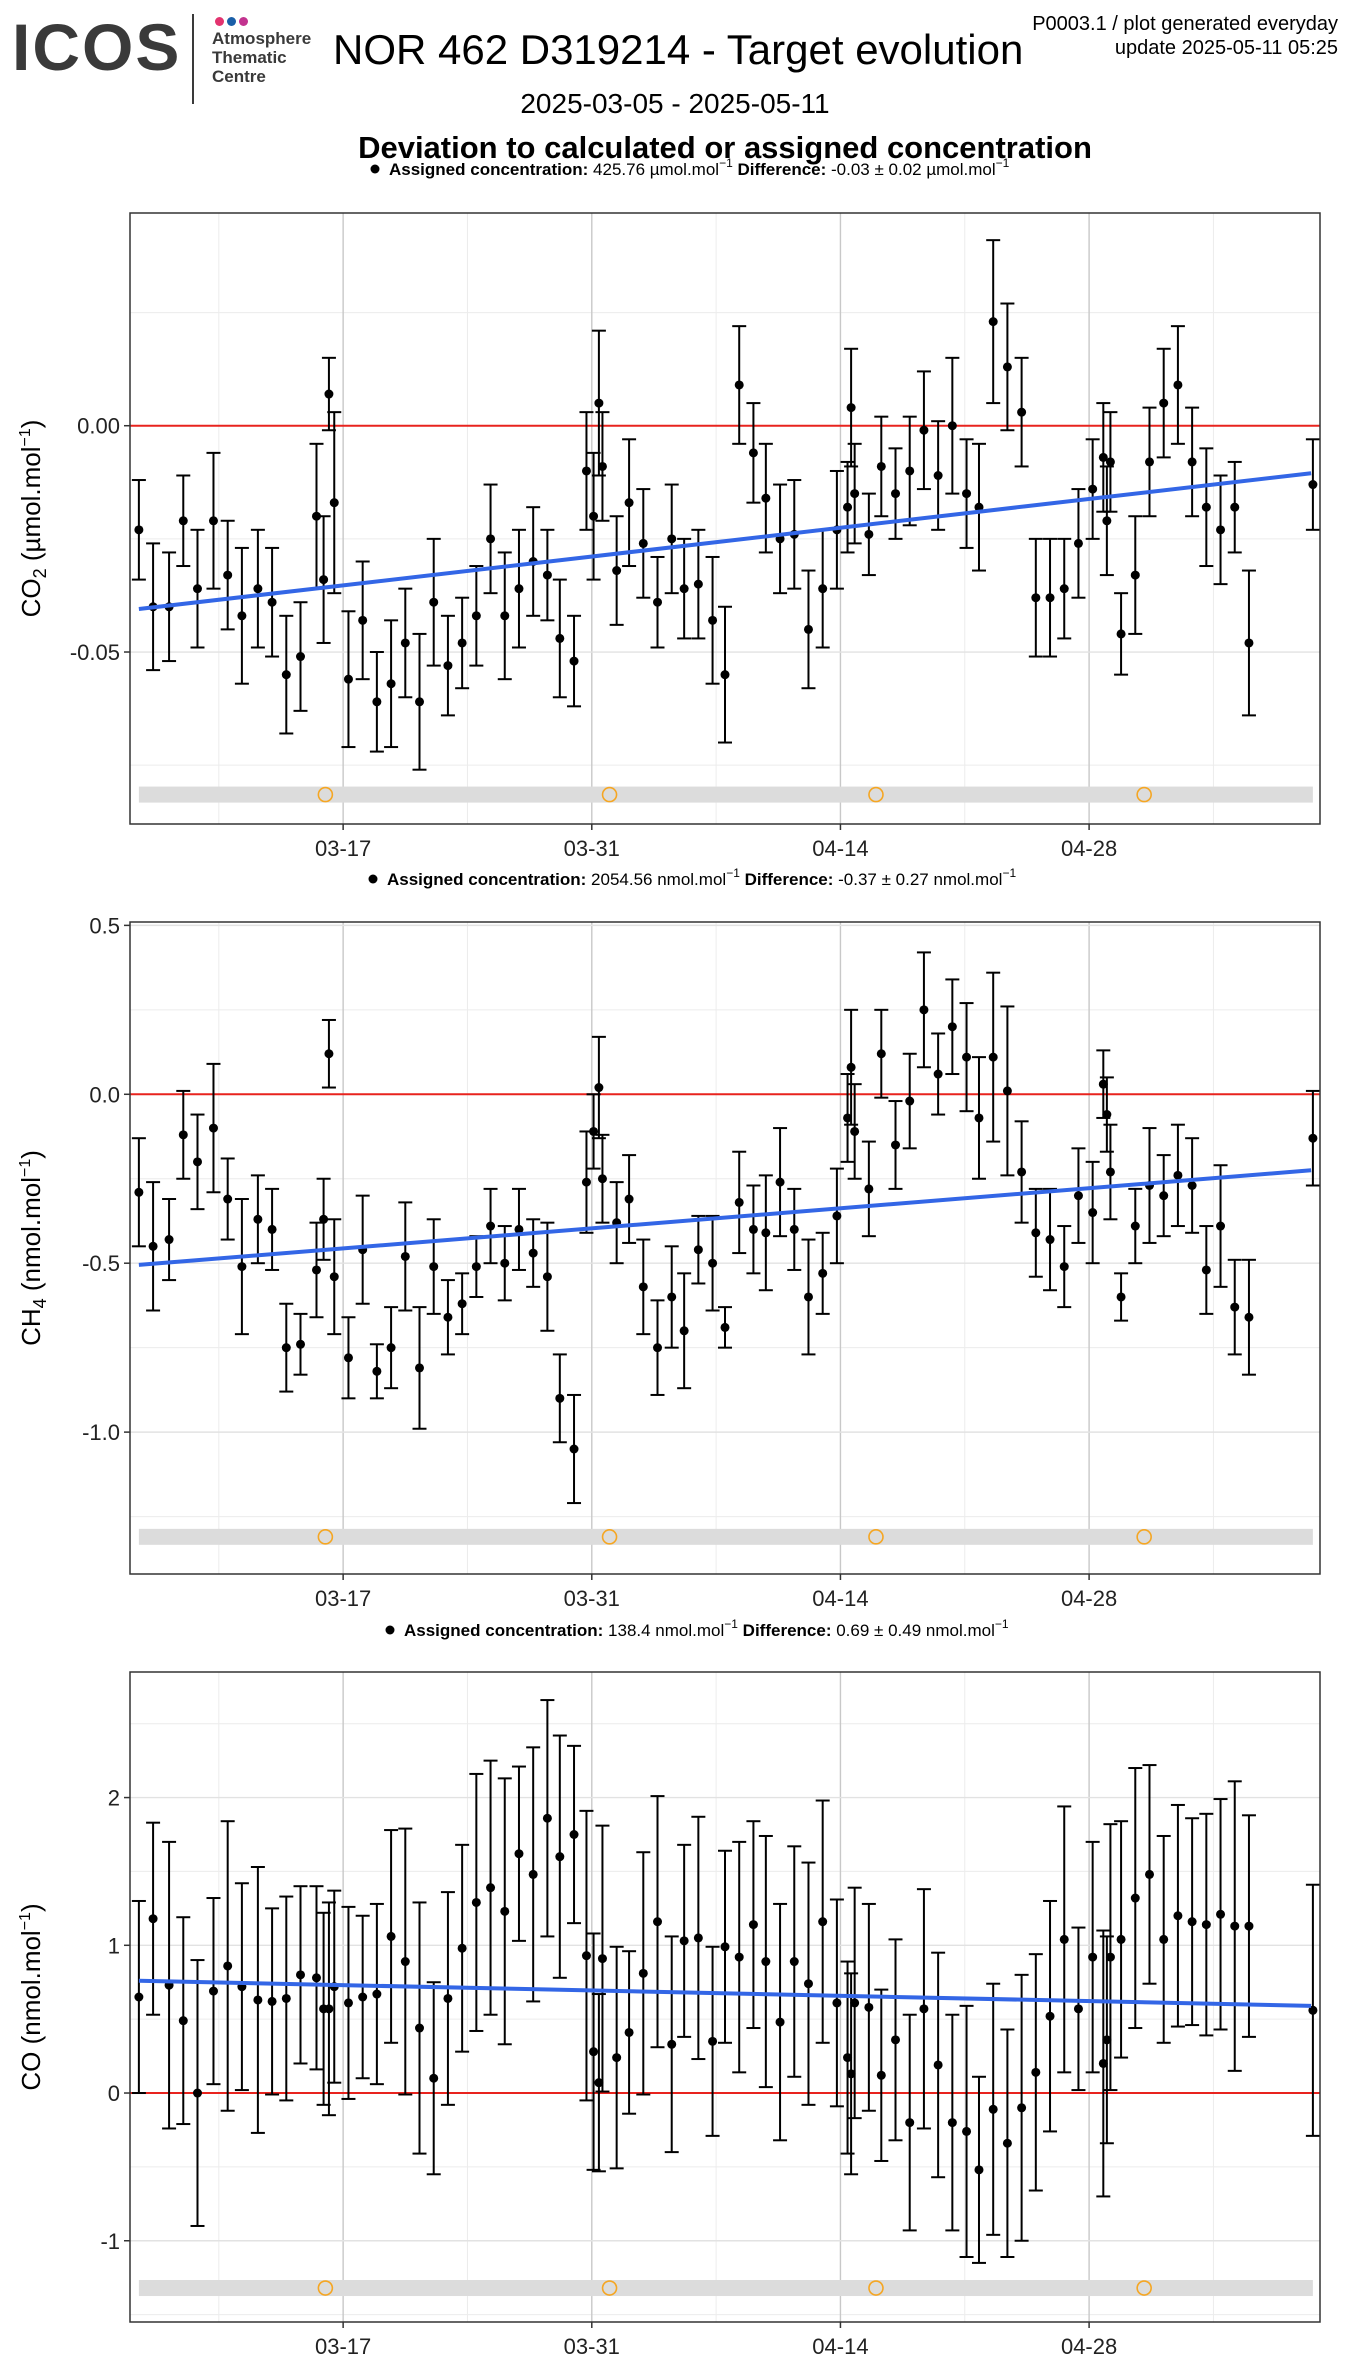  I want to click on y-axis-label-close: ), so click(31, 424).